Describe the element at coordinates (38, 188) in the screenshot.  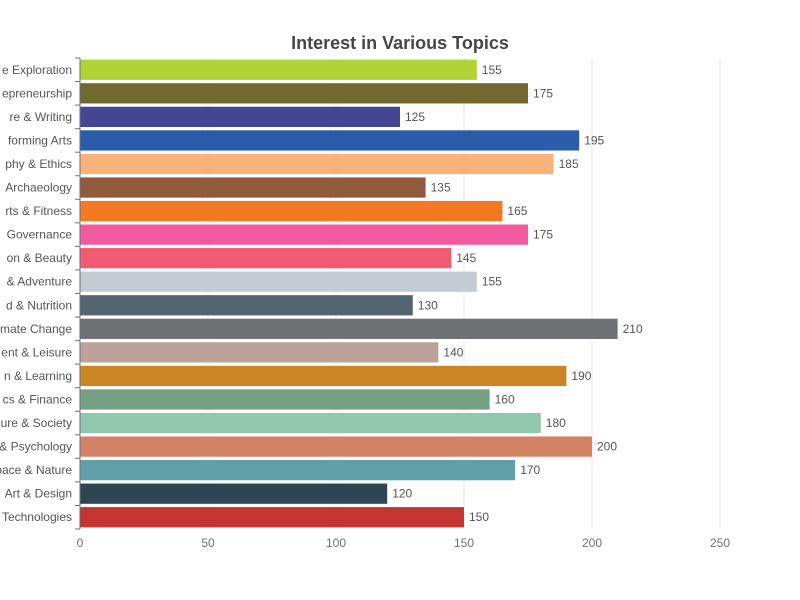
I see `category-label: Archaeology` at that location.